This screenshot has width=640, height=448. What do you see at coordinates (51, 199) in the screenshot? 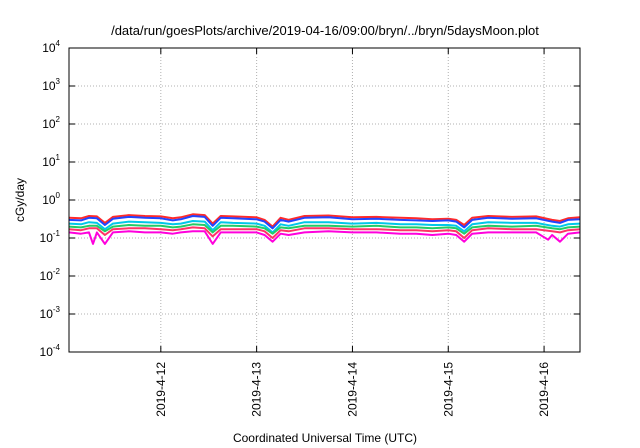
I see `y-tick-label: 10⁰` at bounding box center [51, 199].